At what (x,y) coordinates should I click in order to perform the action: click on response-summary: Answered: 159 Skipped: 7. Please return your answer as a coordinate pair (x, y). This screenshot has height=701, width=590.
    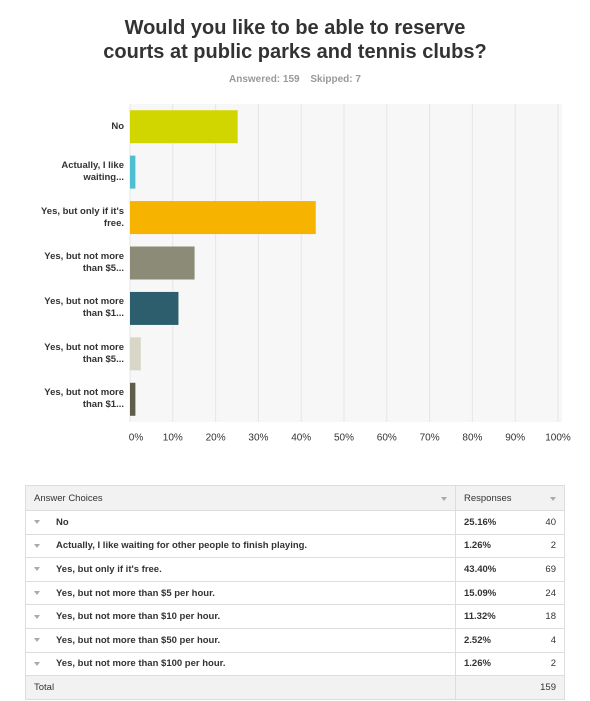
    Looking at the image, I should click on (295, 79).